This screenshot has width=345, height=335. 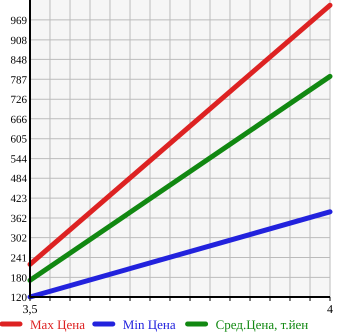 What do you see at coordinates (19, 160) in the screenshot?
I see `y-tick-label: 544` at bounding box center [19, 160].